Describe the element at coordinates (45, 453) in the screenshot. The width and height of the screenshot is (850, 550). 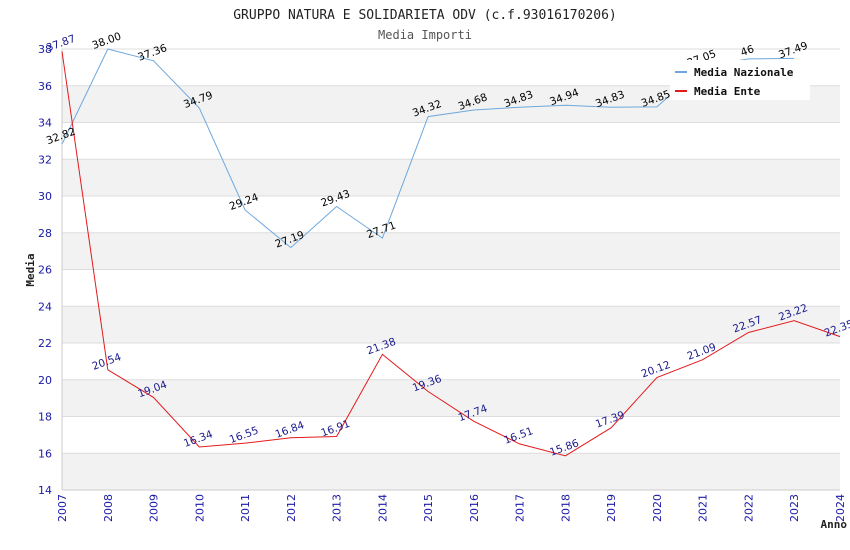
I see `y-tick-label: 16` at that location.